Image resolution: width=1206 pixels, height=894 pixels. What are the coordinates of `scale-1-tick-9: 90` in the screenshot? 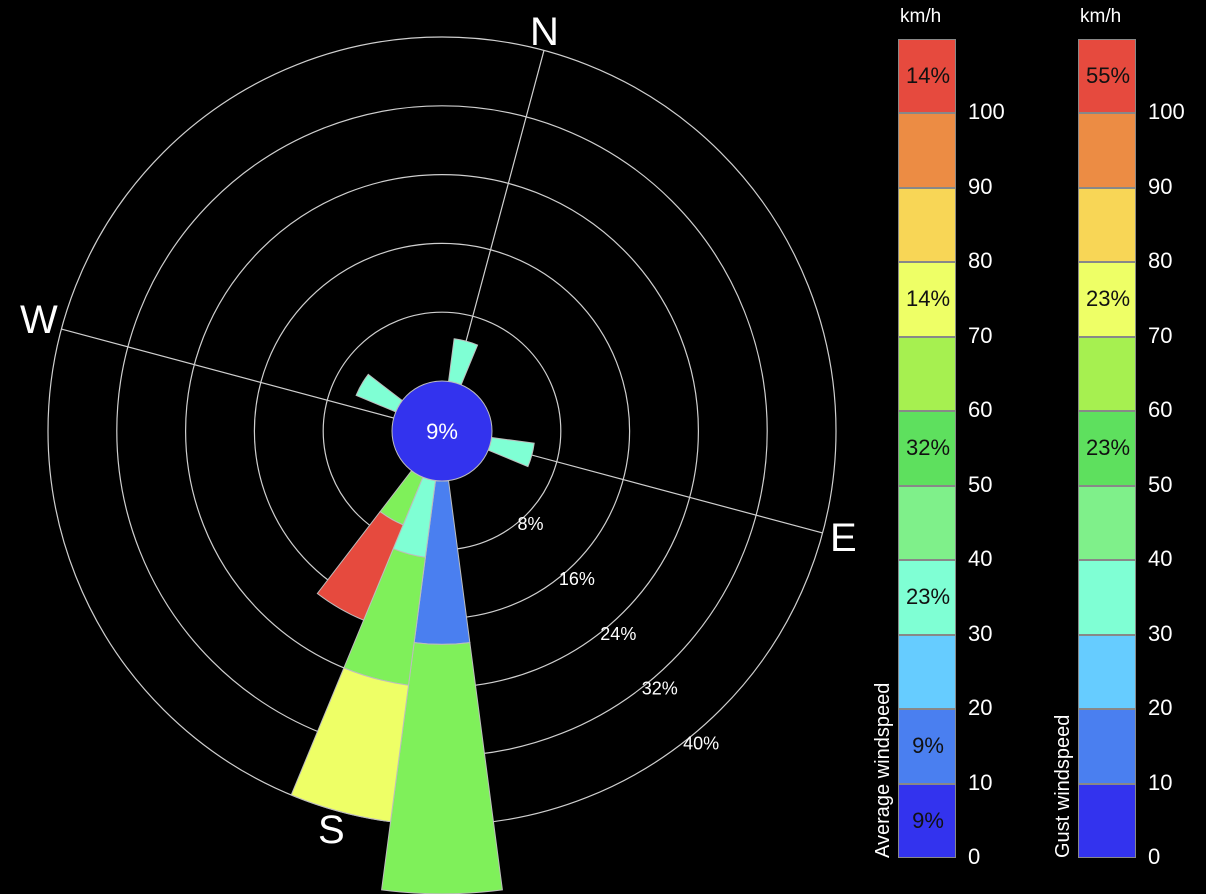 It's located at (1160, 186).